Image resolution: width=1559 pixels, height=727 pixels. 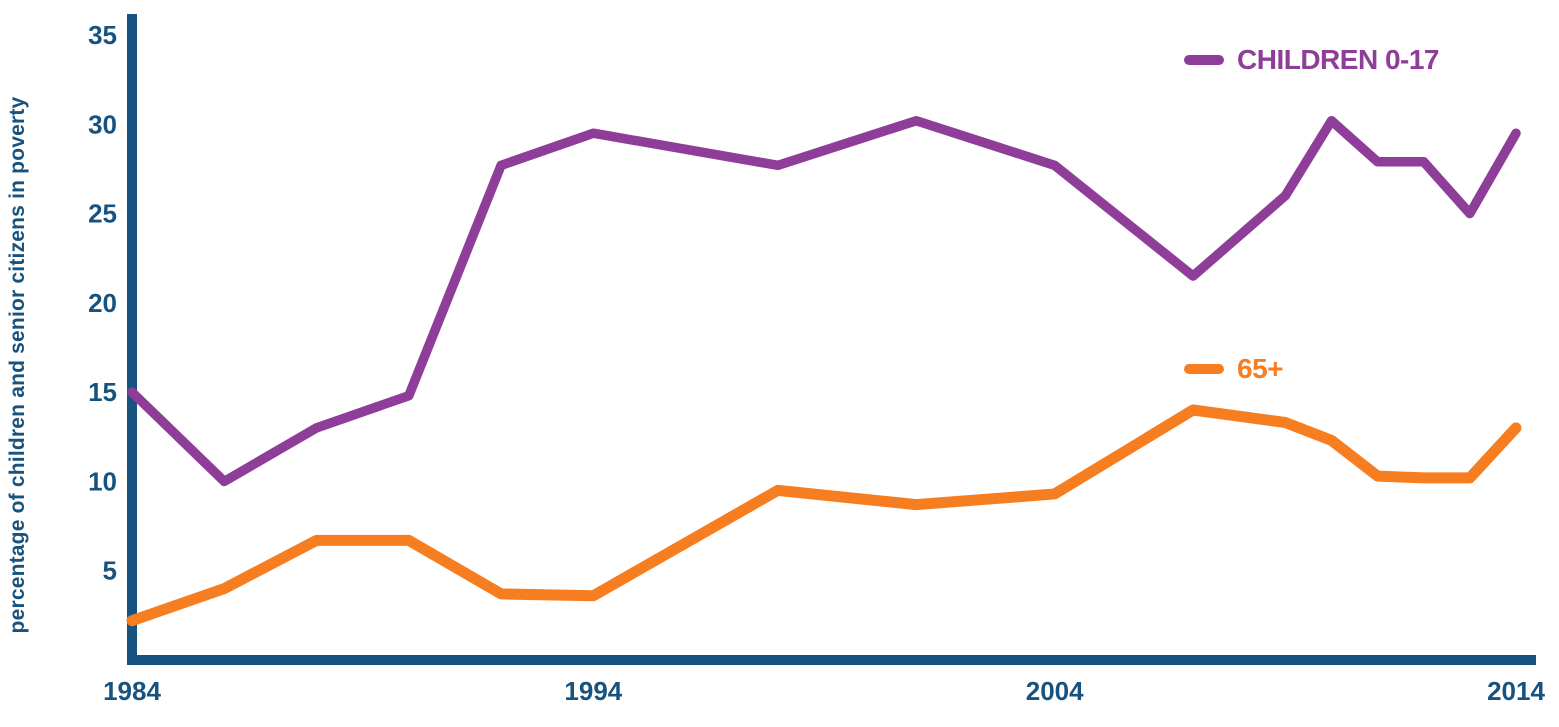 What do you see at coordinates (102, 392) in the screenshot?
I see `y-tick-label: 15` at bounding box center [102, 392].